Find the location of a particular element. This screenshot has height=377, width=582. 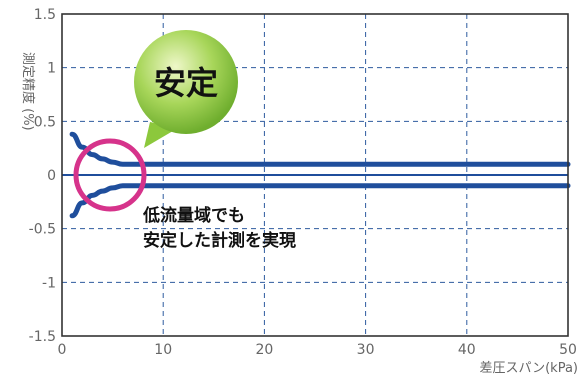

y-tick-label: 1.5 is located at coordinates (45, 15).